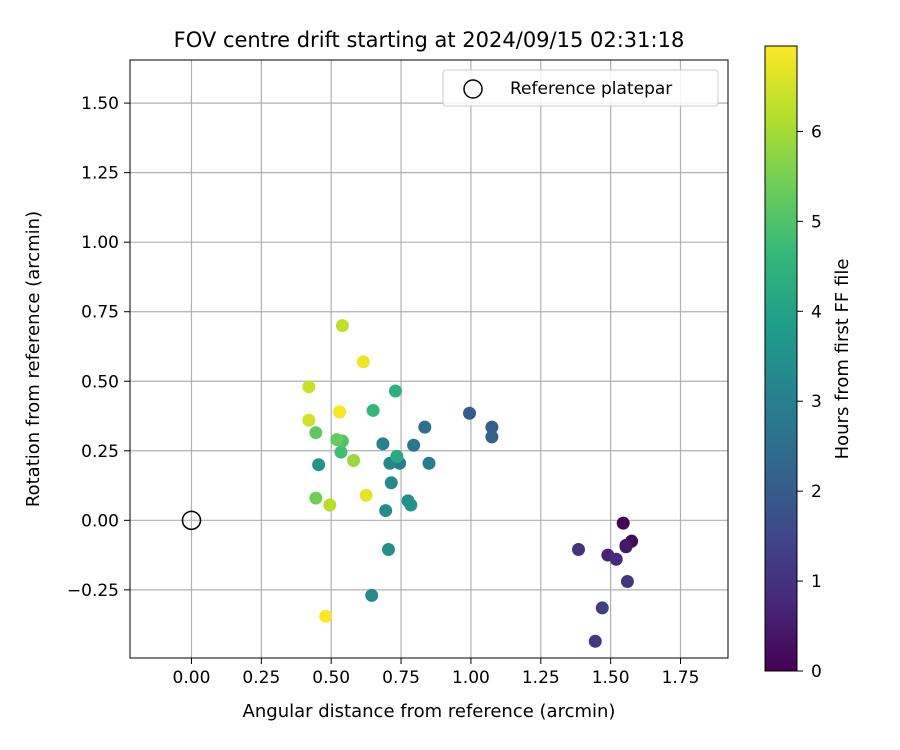 The height and width of the screenshot is (750, 900). Describe the element at coordinates (331, 678) in the screenshot. I see `x-tick-label: 0.50` at that location.